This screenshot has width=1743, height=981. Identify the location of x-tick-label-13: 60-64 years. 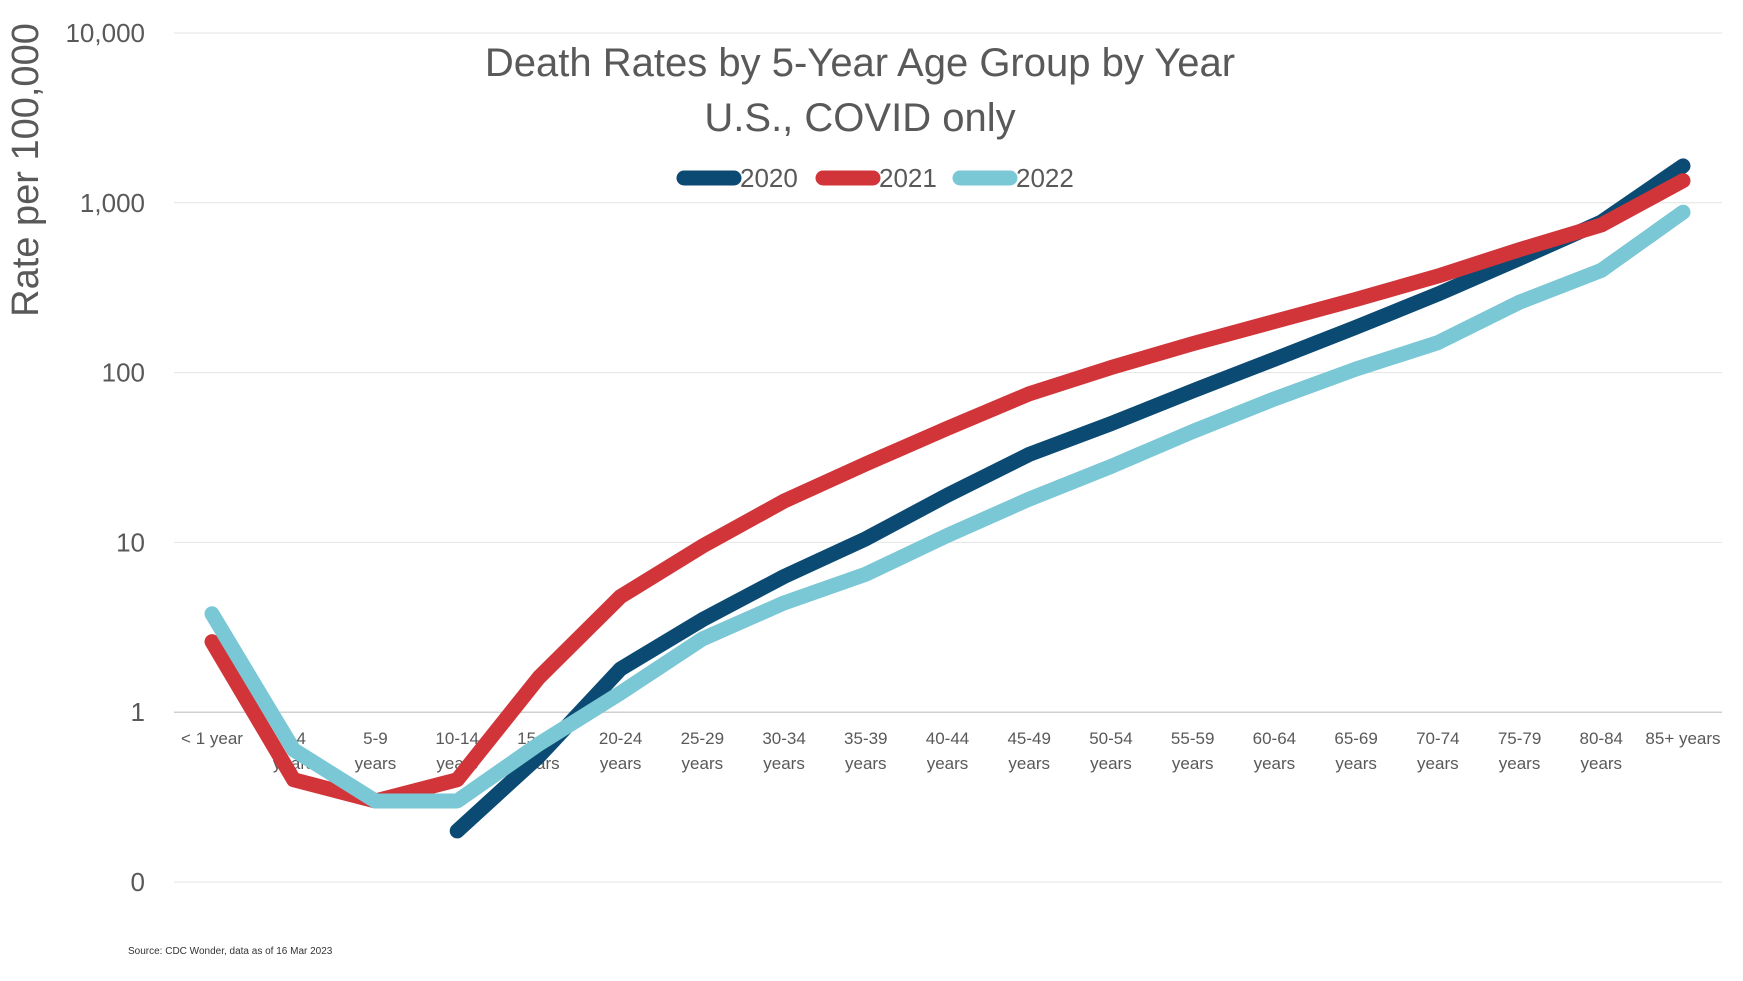
(1274, 751).